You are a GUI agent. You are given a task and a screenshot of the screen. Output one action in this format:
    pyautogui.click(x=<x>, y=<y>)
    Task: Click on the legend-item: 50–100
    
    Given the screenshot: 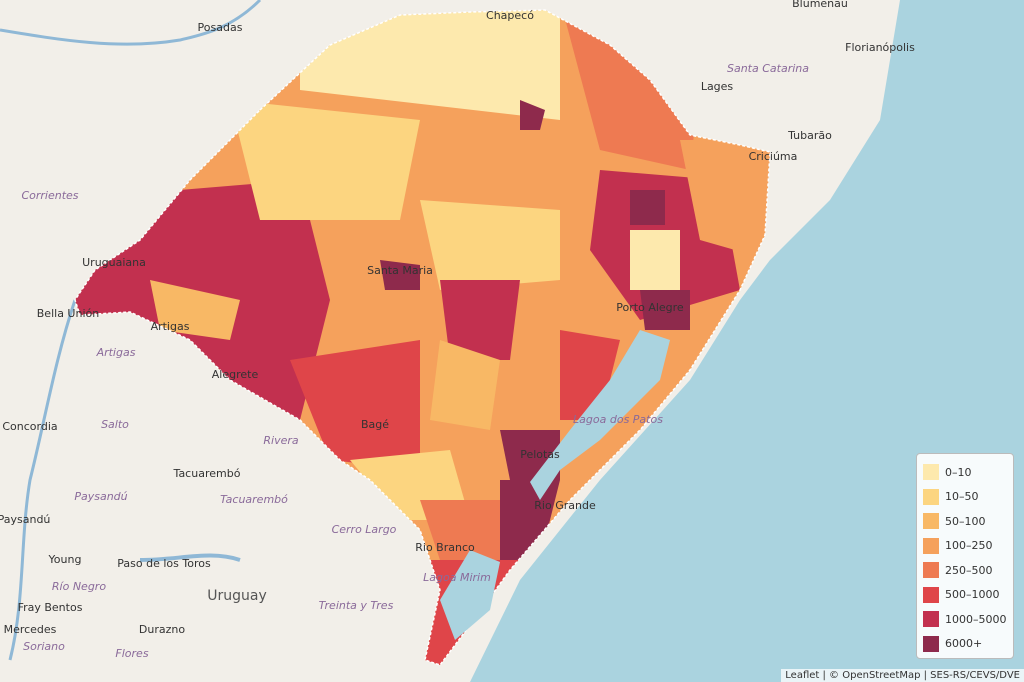 What is the action you would take?
    pyautogui.click(x=968, y=521)
    